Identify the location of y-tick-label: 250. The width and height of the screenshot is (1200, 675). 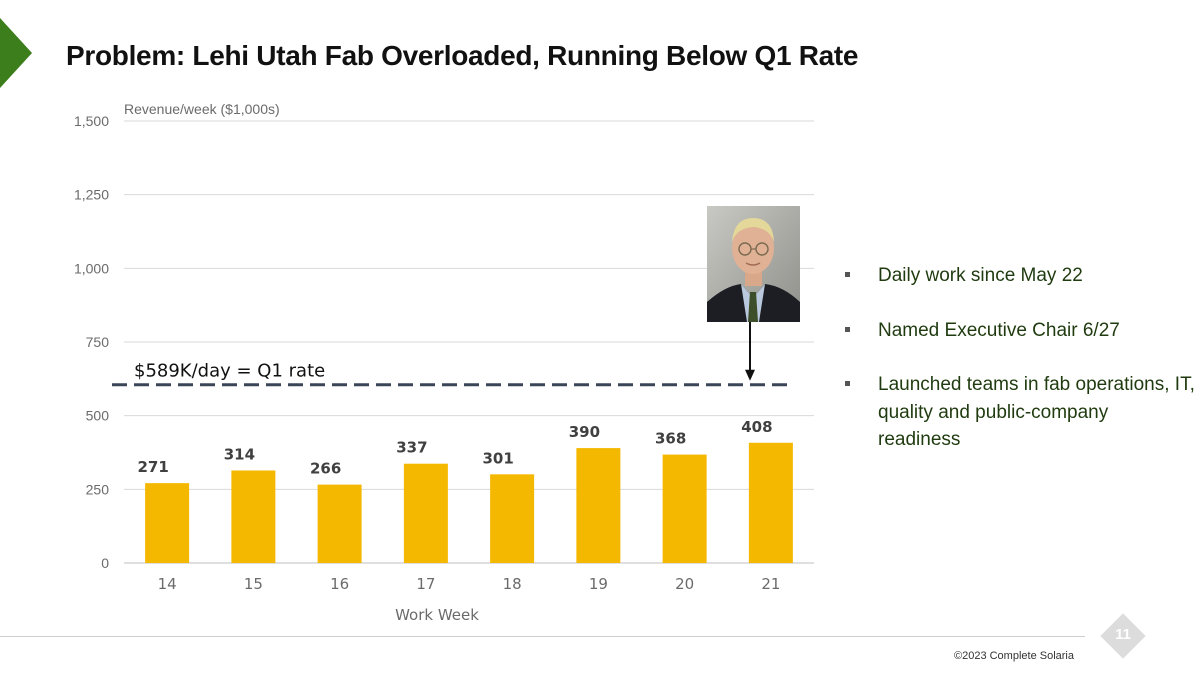
(98, 489).